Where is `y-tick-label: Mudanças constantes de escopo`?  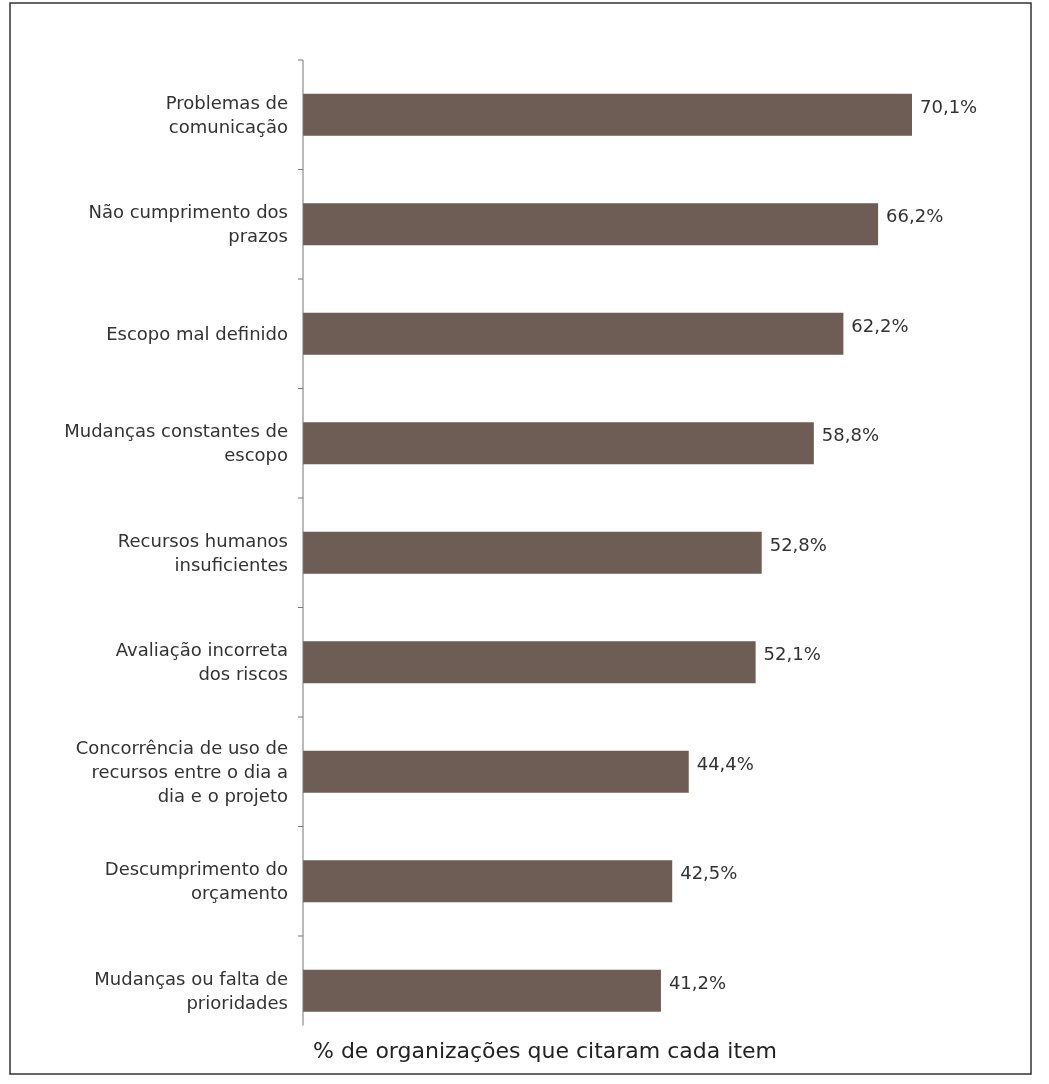 y-tick-label: Mudanças constantes de escopo is located at coordinates (176, 443).